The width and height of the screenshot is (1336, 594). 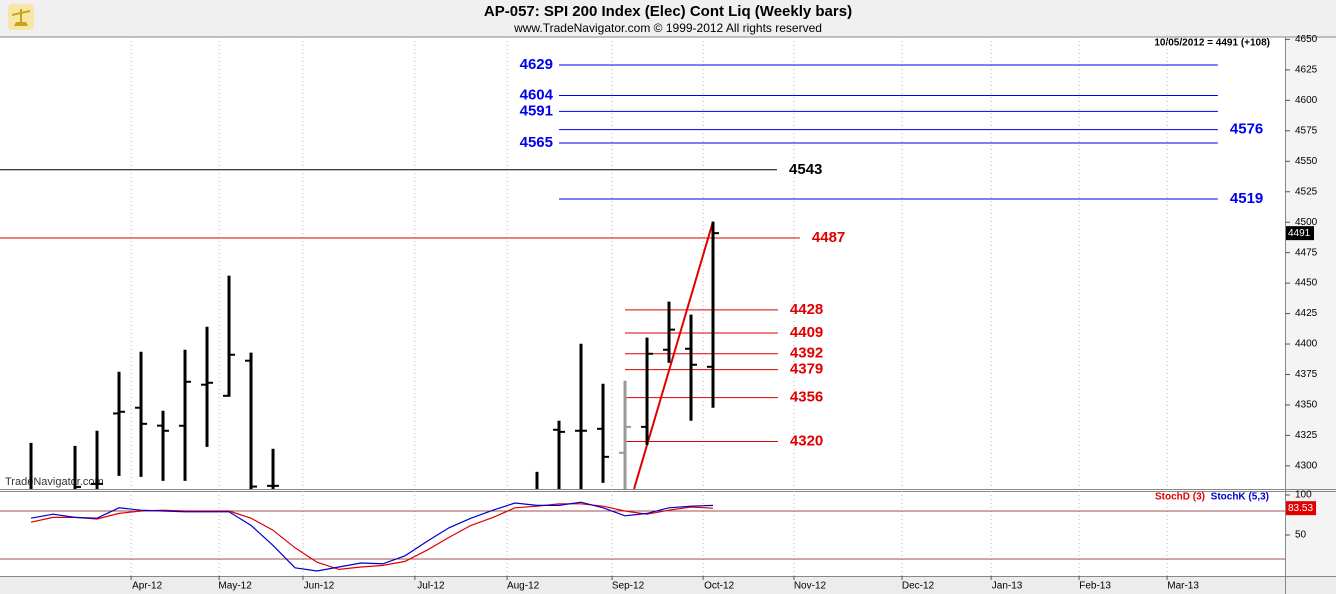 What do you see at coordinates (54, 482) in the screenshot?
I see `watermark: TradeNavigator.com` at bounding box center [54, 482].